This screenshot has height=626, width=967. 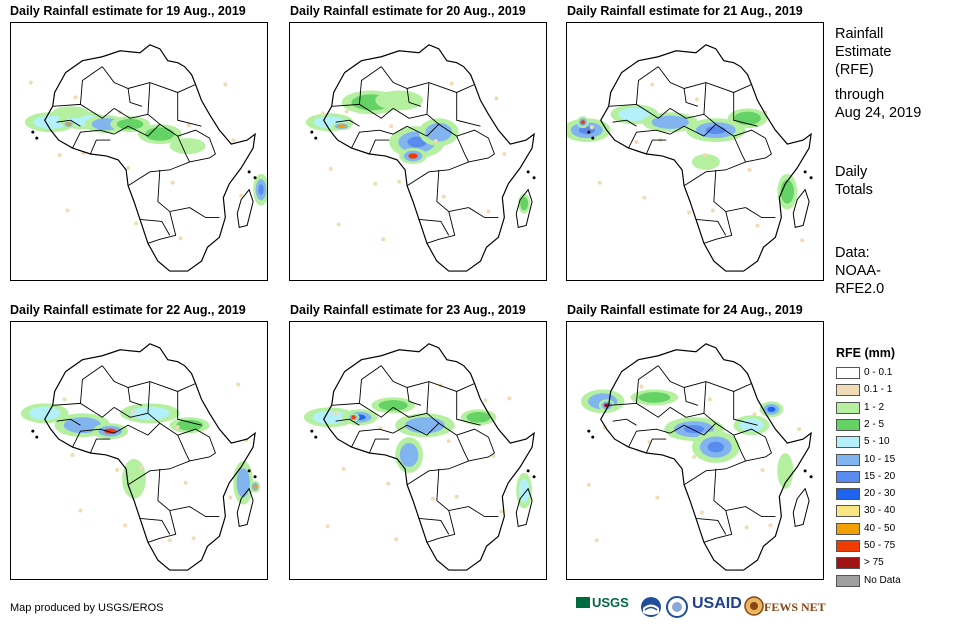 What do you see at coordinates (866, 353) in the screenshot?
I see `legend-title: RFE (mm)` at bounding box center [866, 353].